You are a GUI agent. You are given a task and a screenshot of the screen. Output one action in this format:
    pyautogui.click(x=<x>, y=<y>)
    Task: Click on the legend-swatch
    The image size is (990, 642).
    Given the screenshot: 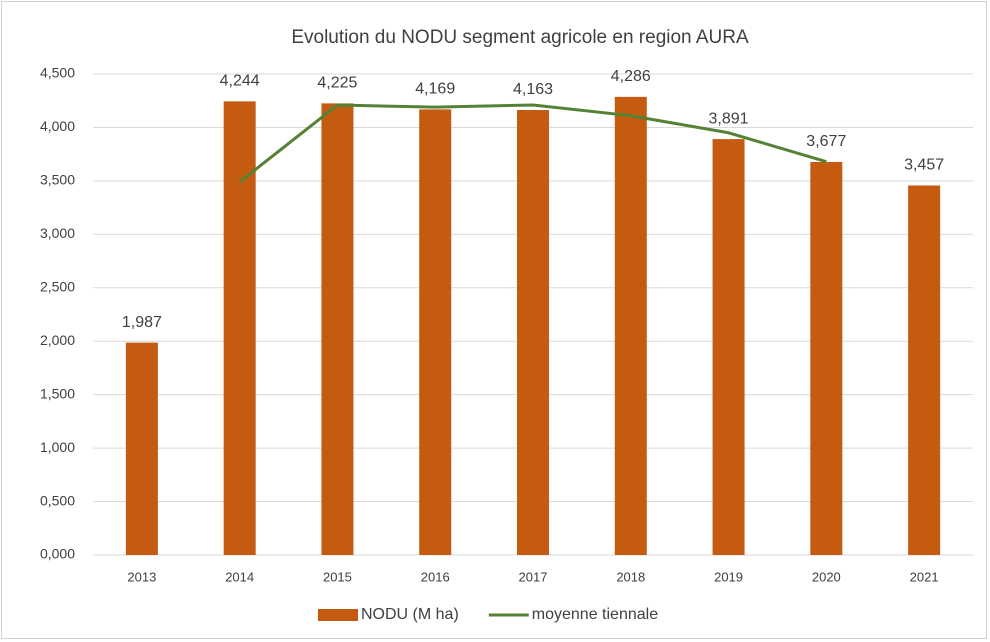 What is the action you would take?
    pyautogui.click(x=338, y=615)
    